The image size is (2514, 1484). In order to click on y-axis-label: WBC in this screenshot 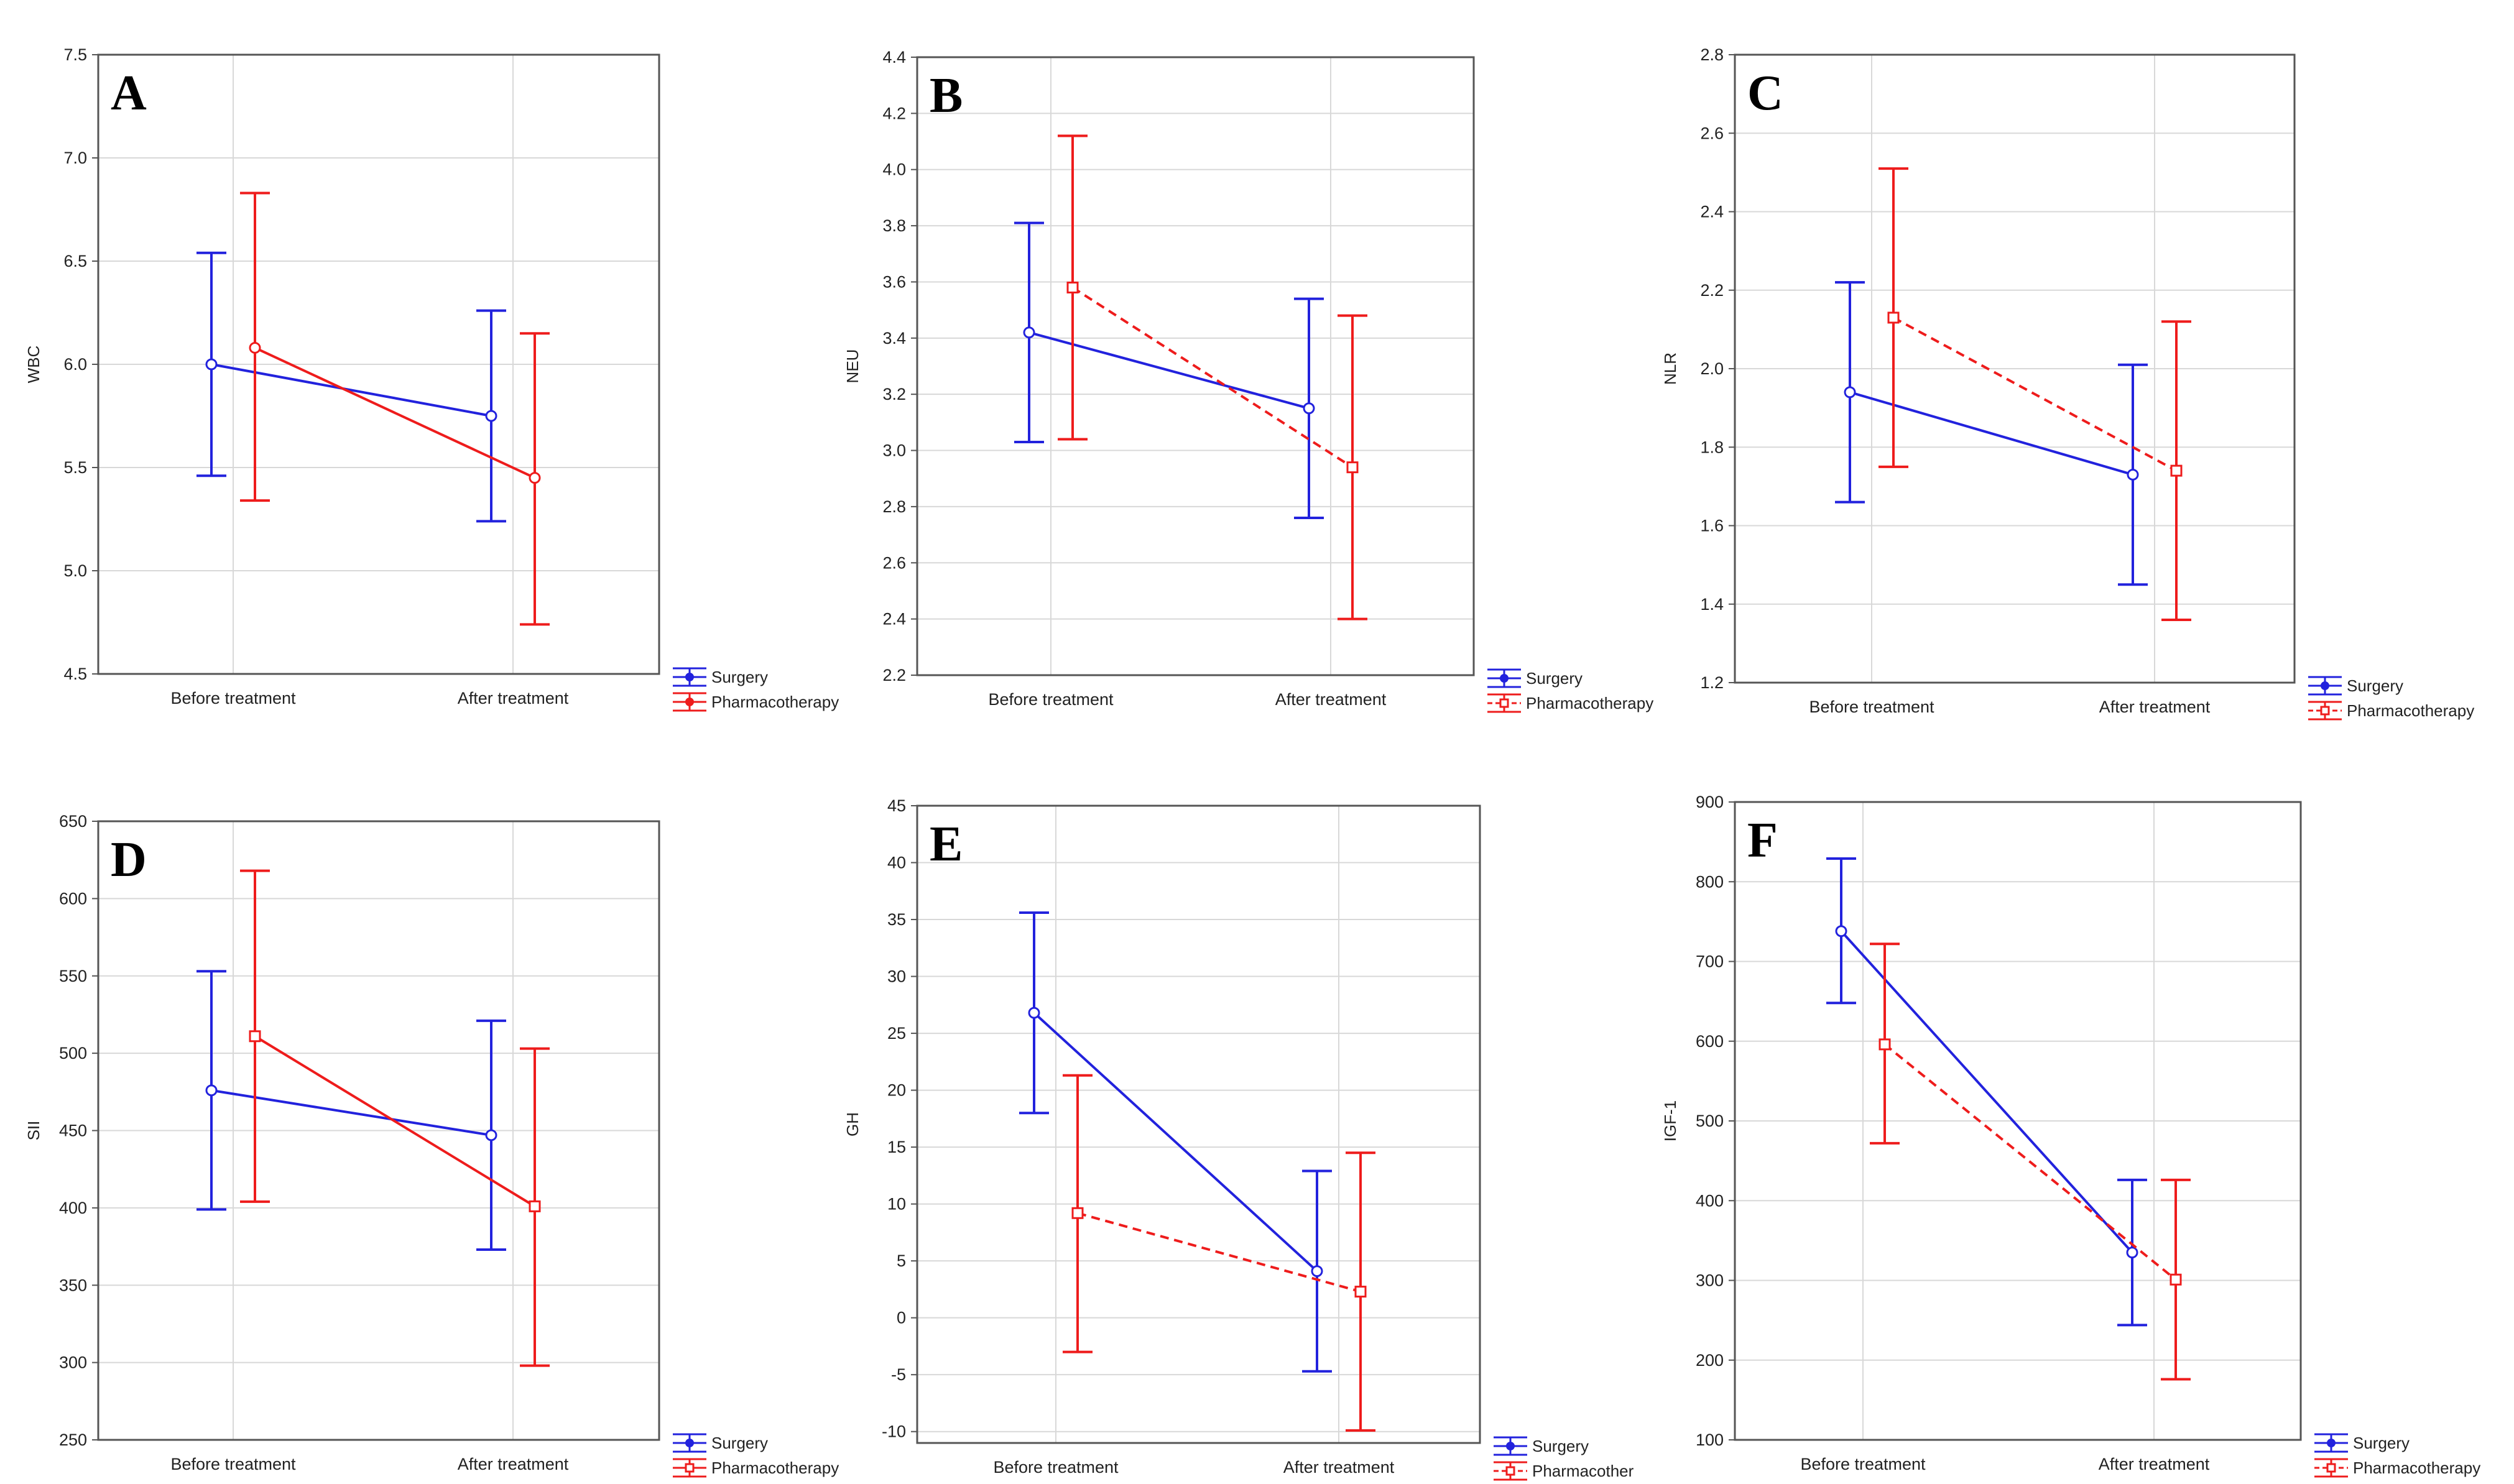, I will do `click(33, 365)`.